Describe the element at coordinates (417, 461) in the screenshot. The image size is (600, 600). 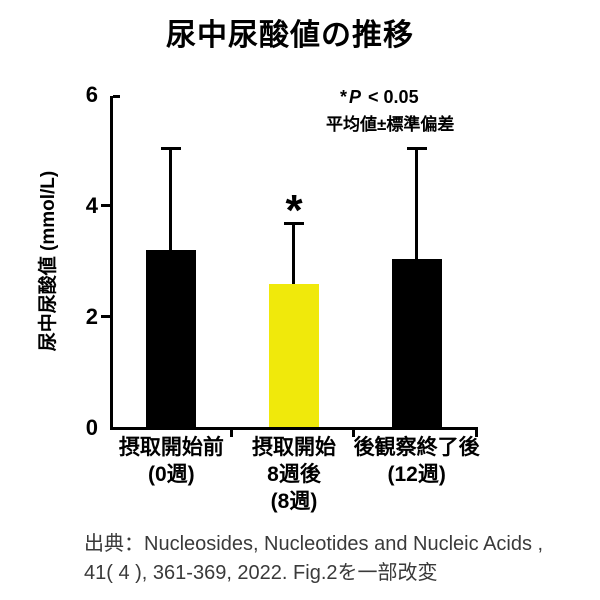
I see `x-category-label: 後観察終了後 (12週)` at that location.